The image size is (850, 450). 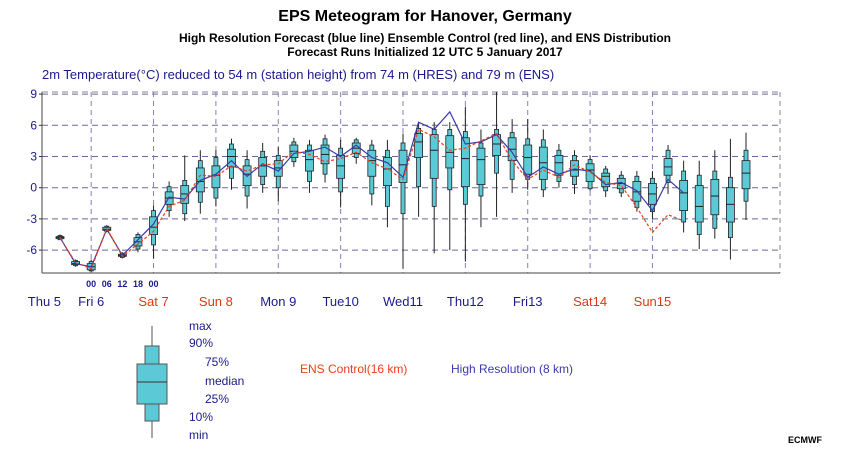 I want to click on hour-label: 12, so click(x=122, y=284).